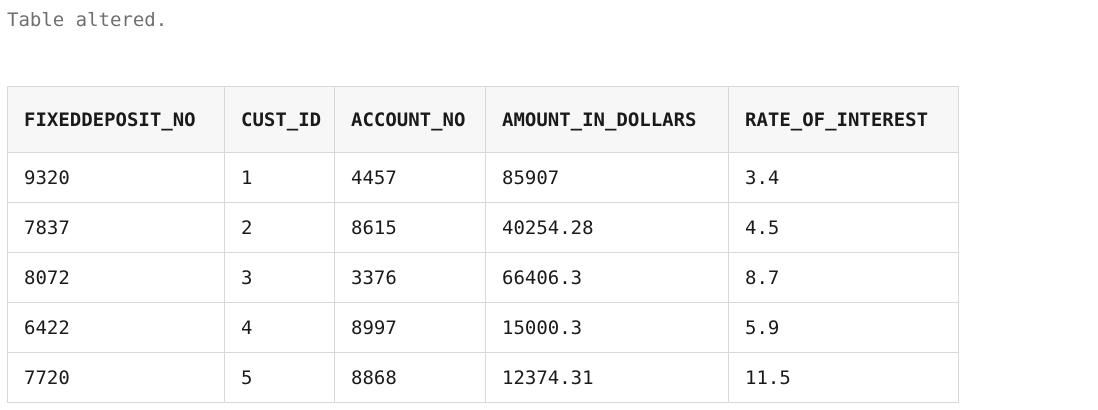 Image resolution: width=1098 pixels, height=410 pixels. What do you see at coordinates (116, 327) in the screenshot?
I see `table-cell: 6422` at bounding box center [116, 327].